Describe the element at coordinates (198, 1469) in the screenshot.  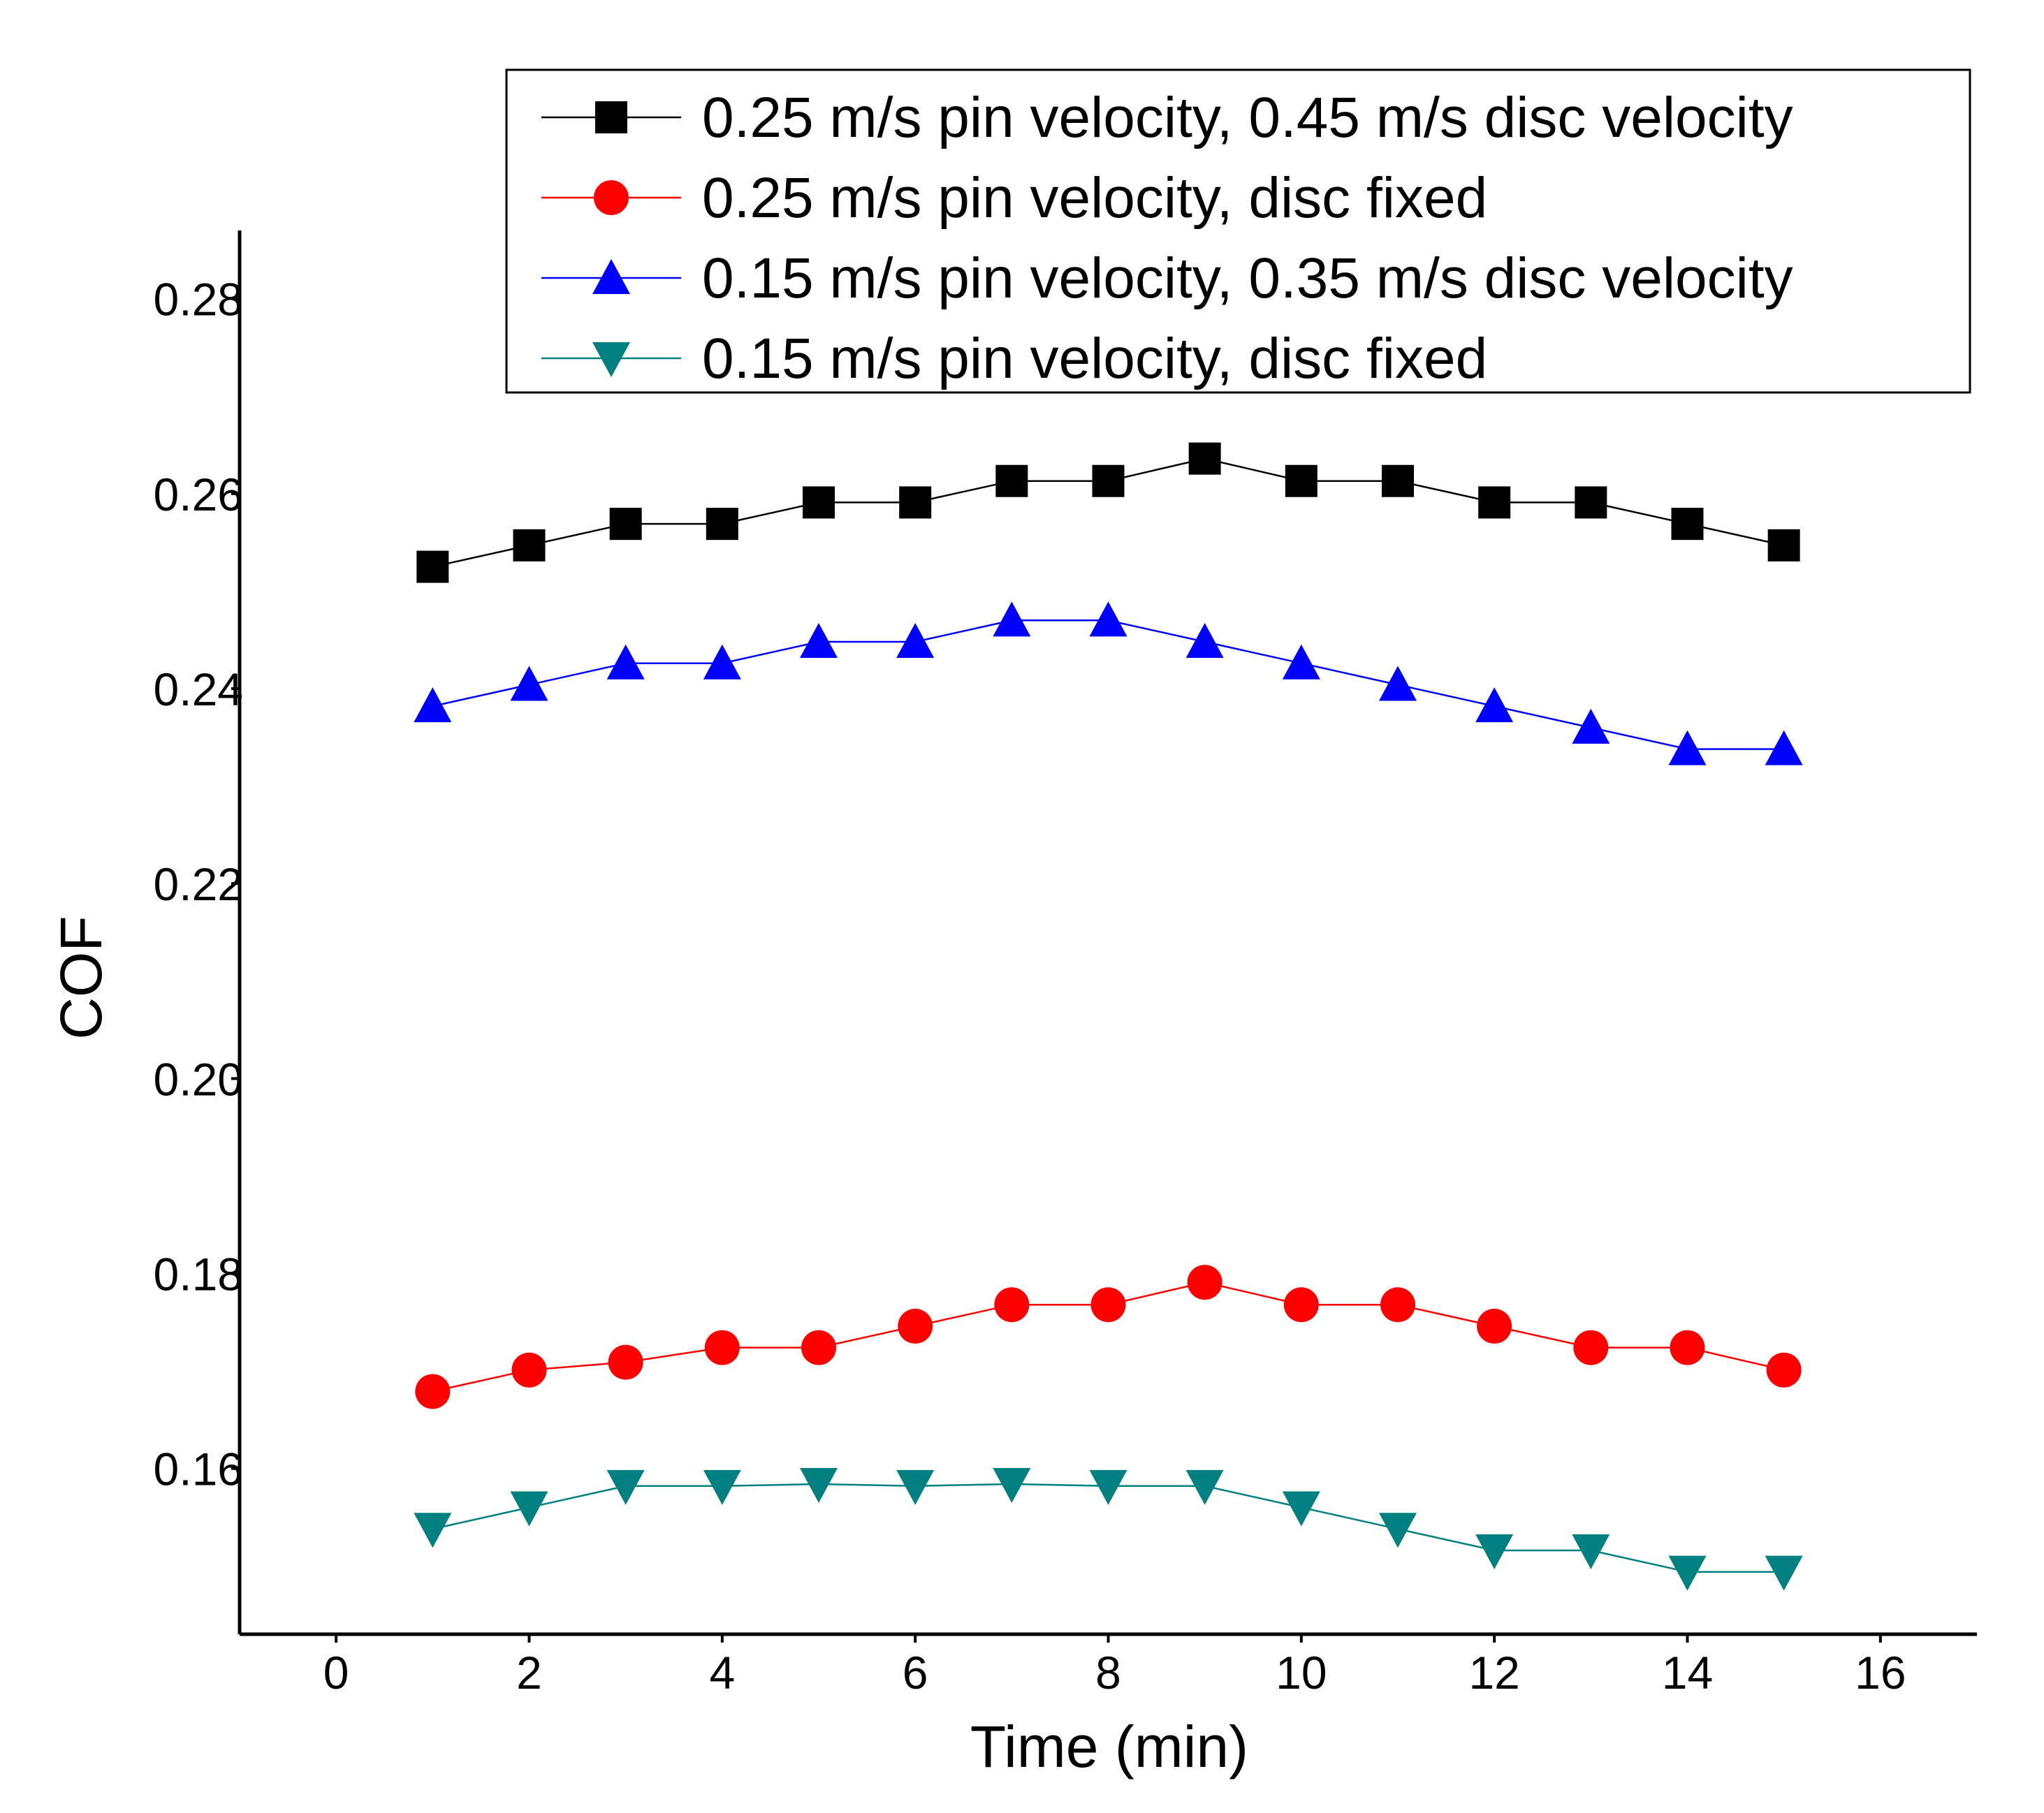
I see `y-tick-label: 0.16` at that location.